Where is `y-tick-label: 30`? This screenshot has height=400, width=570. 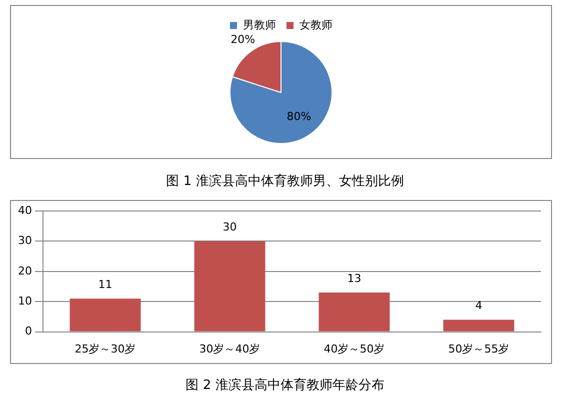
y-tick-label: 30 is located at coordinates (25, 241).